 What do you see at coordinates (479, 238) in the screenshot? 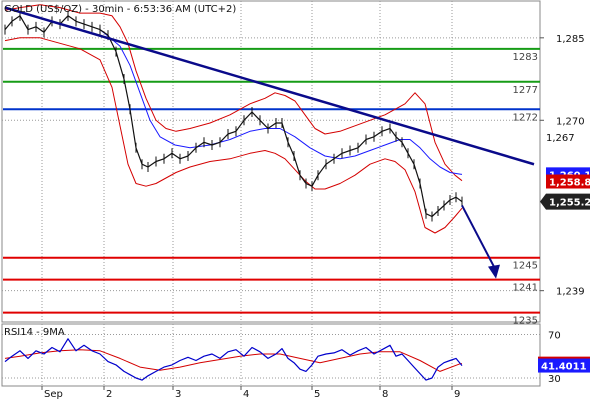
I see `projection-arrow-shaft` at bounding box center [479, 238].